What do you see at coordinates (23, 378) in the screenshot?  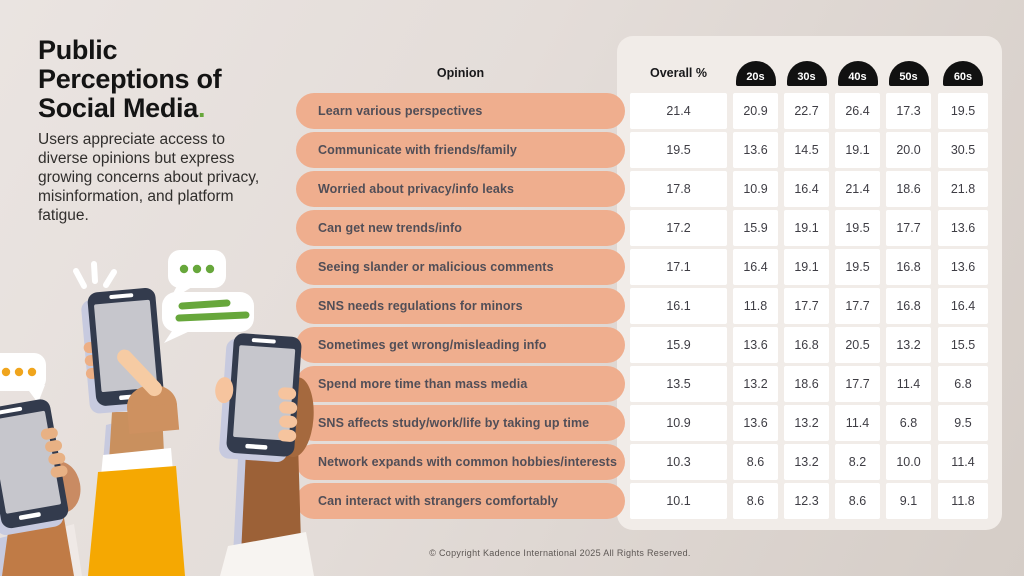 I see `speech-bubble-orange-dots-icon` at bounding box center [23, 378].